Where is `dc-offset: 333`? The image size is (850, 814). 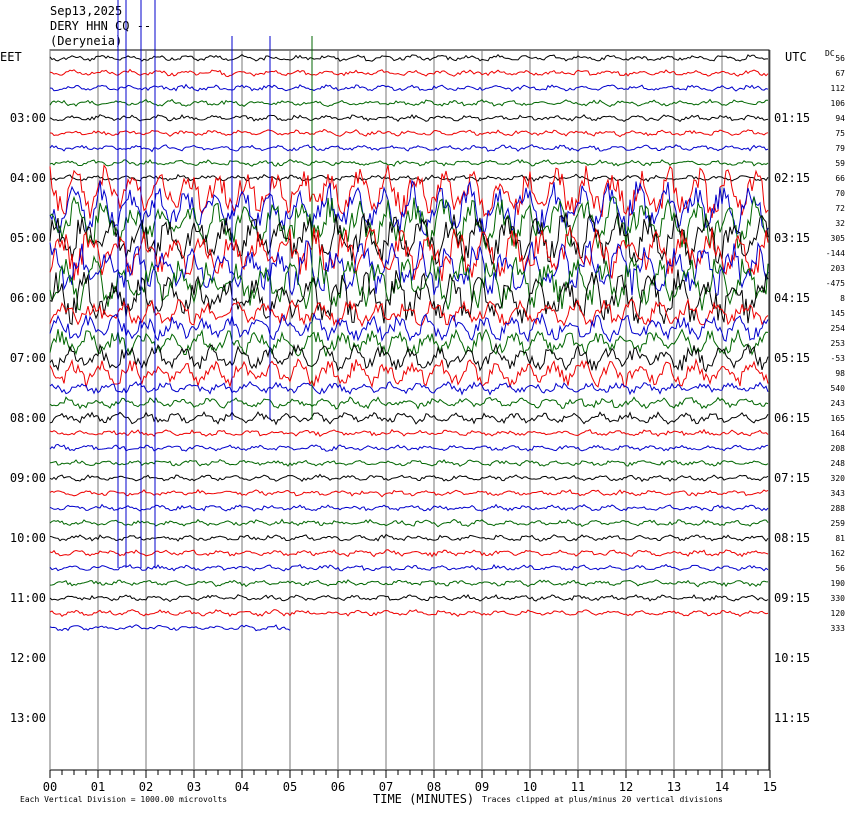 dc-offset: 333 is located at coordinates (838, 628).